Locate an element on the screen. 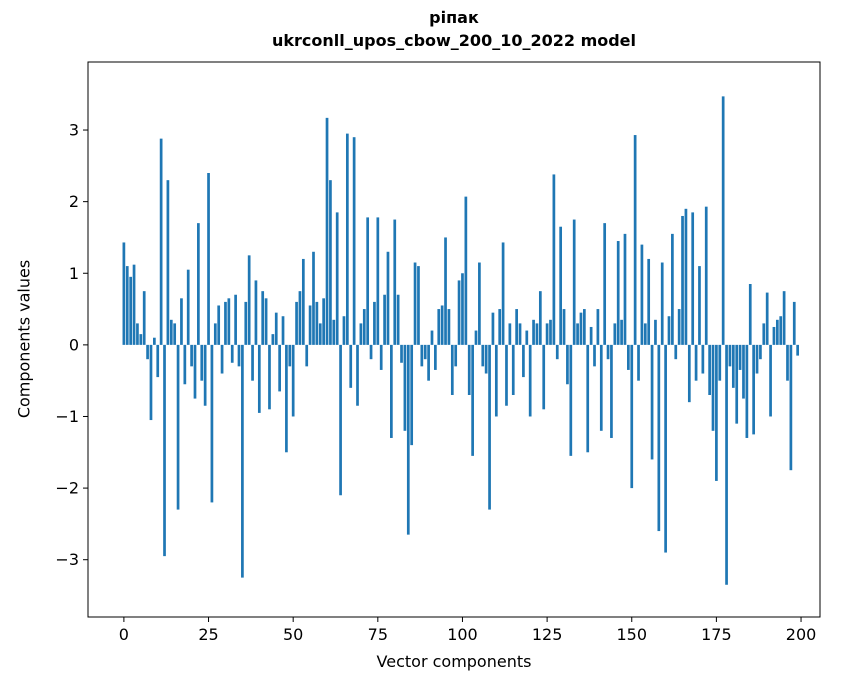 The width and height of the screenshot is (847, 696). x-tick-label: 50 is located at coordinates (293, 634).